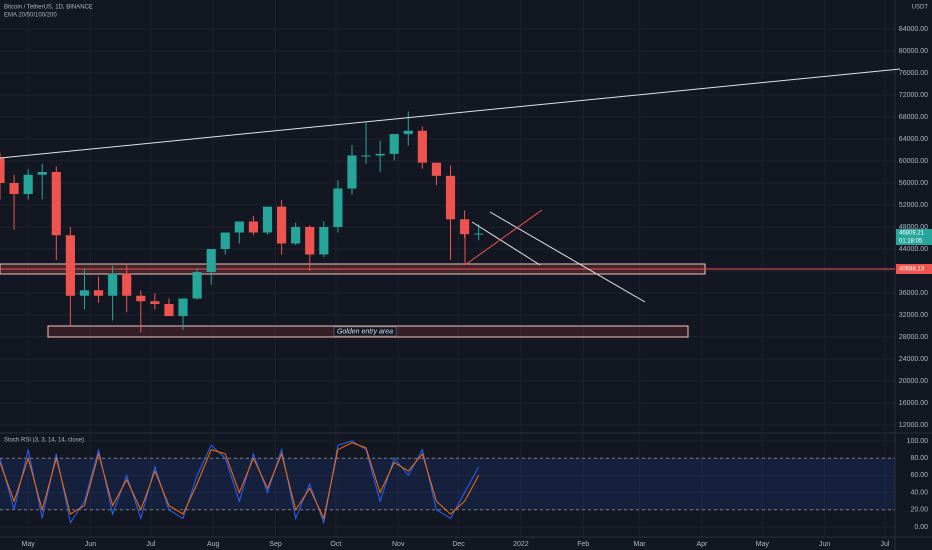 This screenshot has height=550, width=932. Describe the element at coordinates (640, 544) in the screenshot. I see `x-tick-label: Mar` at that location.